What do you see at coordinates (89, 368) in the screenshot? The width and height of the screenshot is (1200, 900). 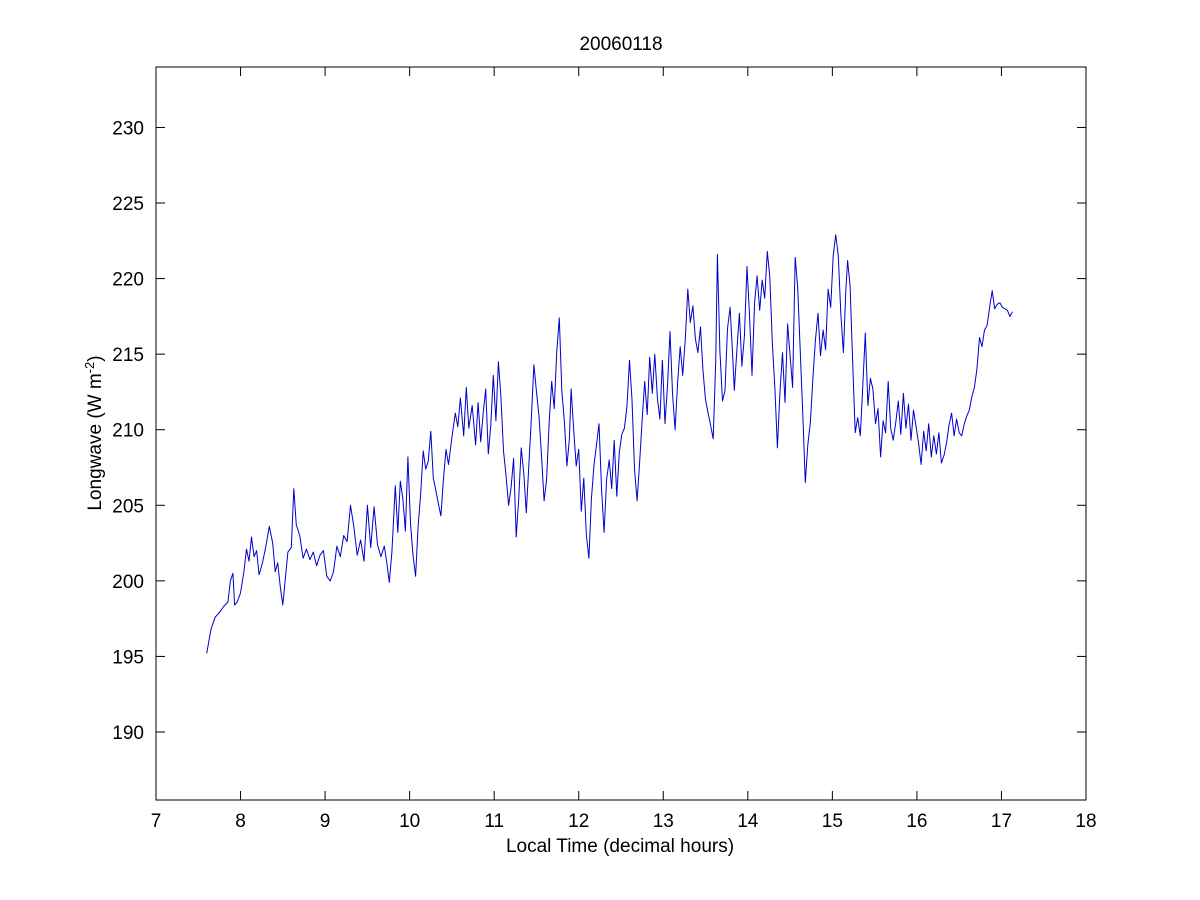 I see `y-axis-label-superscript: -2` at bounding box center [89, 368].